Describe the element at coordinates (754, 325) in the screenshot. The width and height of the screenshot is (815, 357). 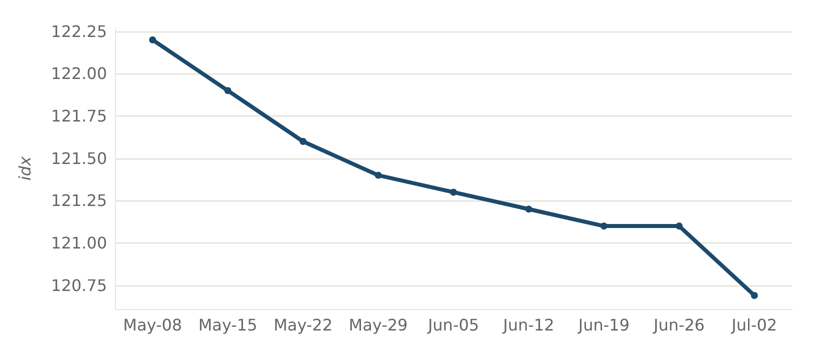
I see `x-tick-label: Jul-02` at that location.